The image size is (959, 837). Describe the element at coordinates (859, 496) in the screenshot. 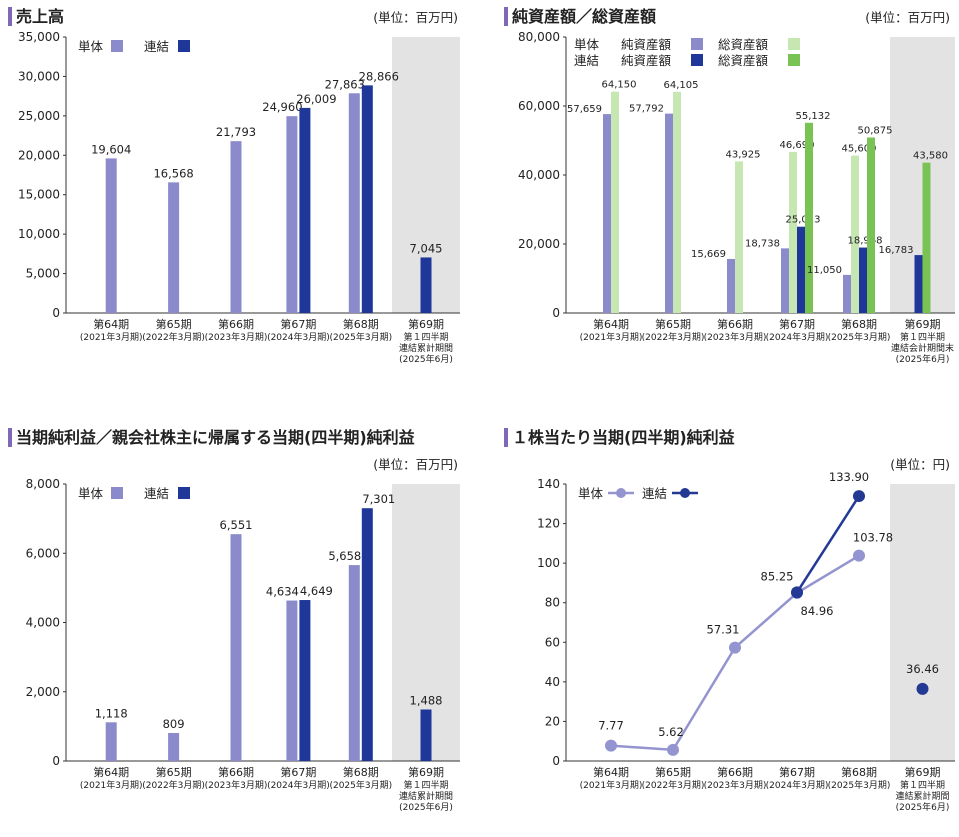

I see `point-ren` at that location.